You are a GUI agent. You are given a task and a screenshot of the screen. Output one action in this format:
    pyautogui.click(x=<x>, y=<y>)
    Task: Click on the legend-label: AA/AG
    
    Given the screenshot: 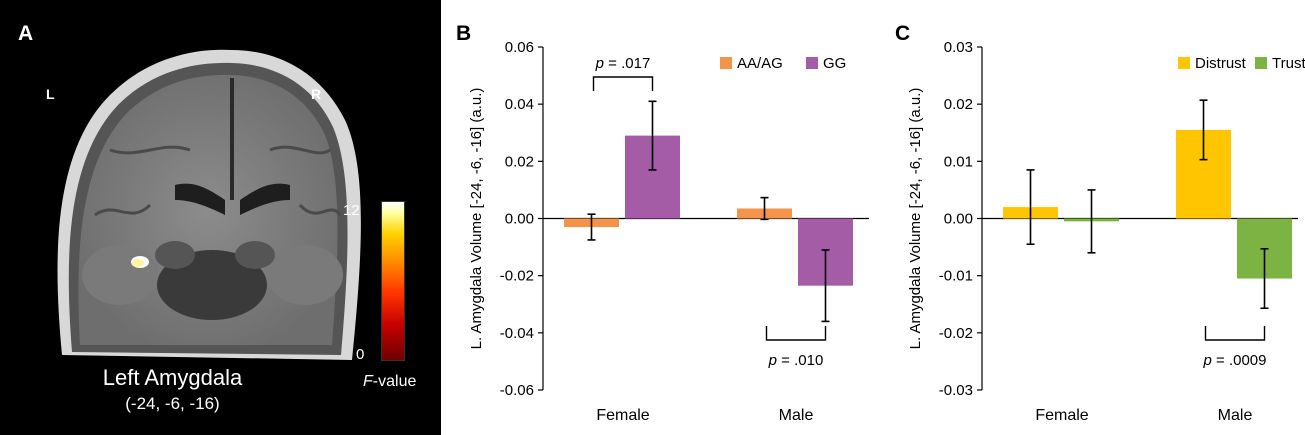 What is the action you would take?
    pyautogui.click(x=760, y=63)
    